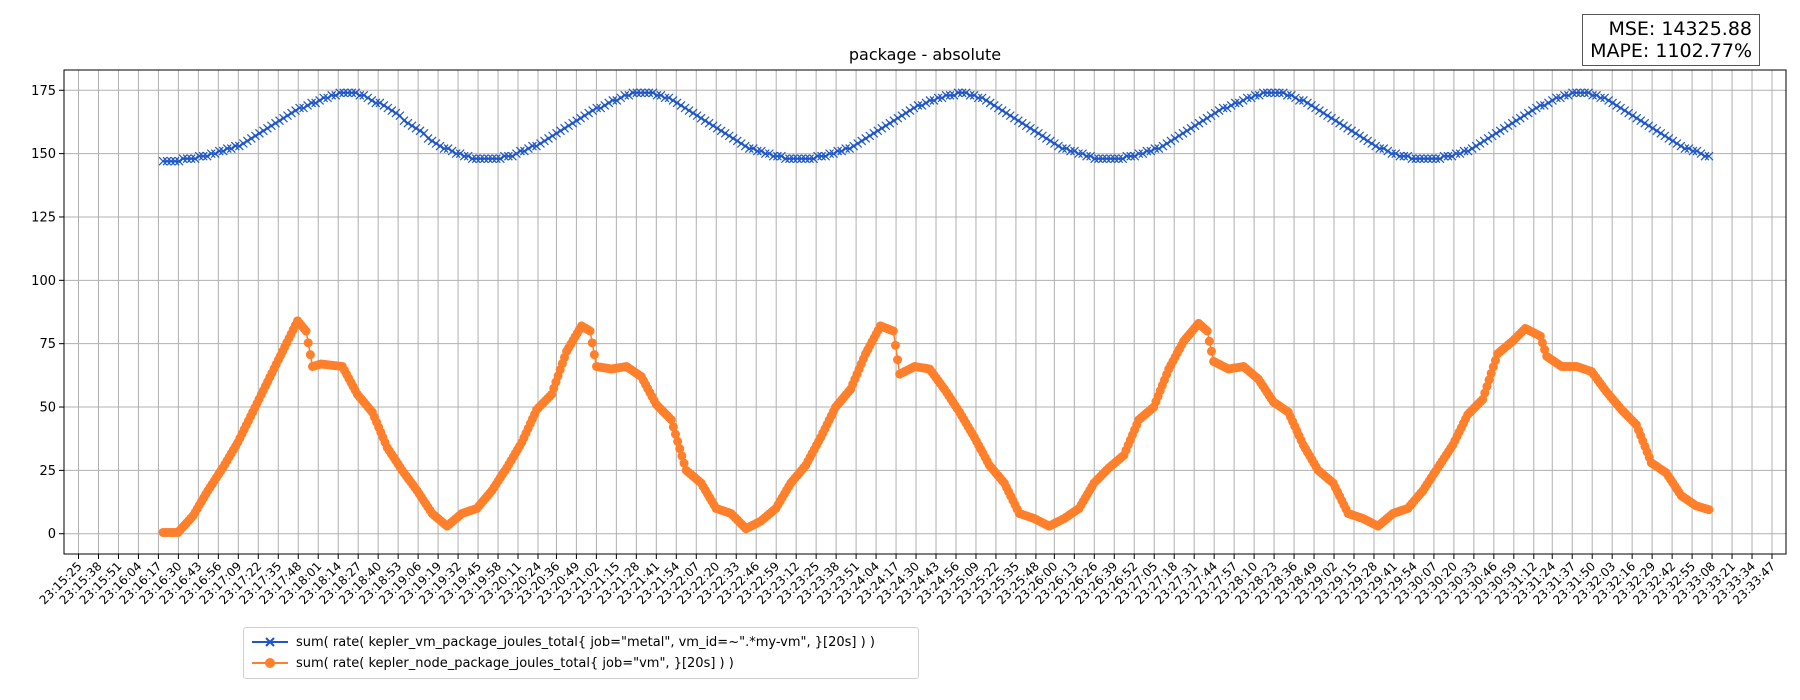 This screenshot has width=1800, height=700. I want to click on chart-title: package - absolute, so click(925, 54).